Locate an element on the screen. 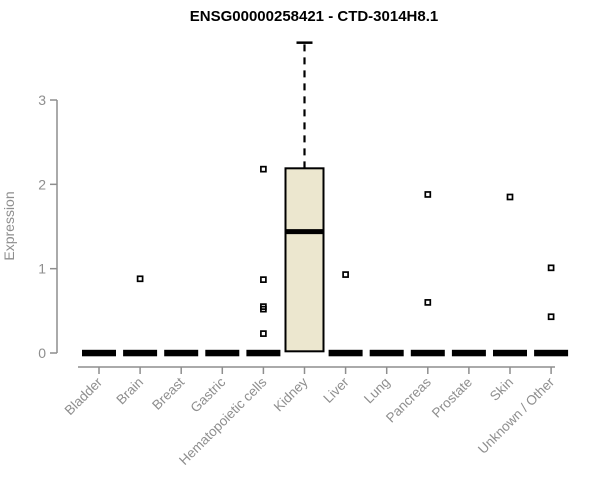 Image resolution: width=600 pixels, height=500 pixels. box-lung is located at coordinates (386, 353).